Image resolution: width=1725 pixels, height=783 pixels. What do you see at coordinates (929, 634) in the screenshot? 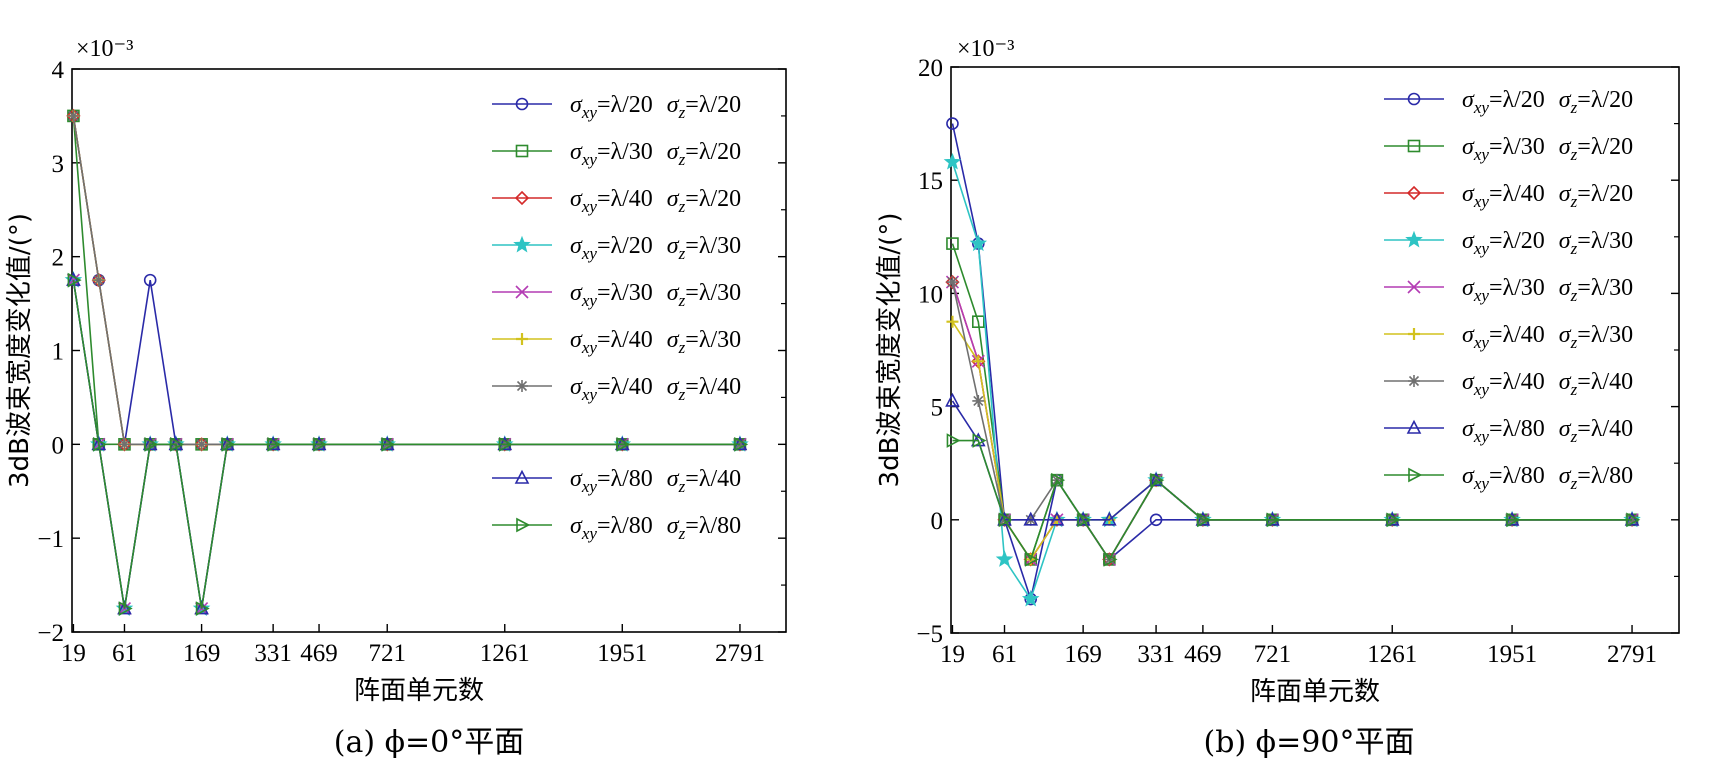
I see `y-tick-label: −5` at bounding box center [929, 634].